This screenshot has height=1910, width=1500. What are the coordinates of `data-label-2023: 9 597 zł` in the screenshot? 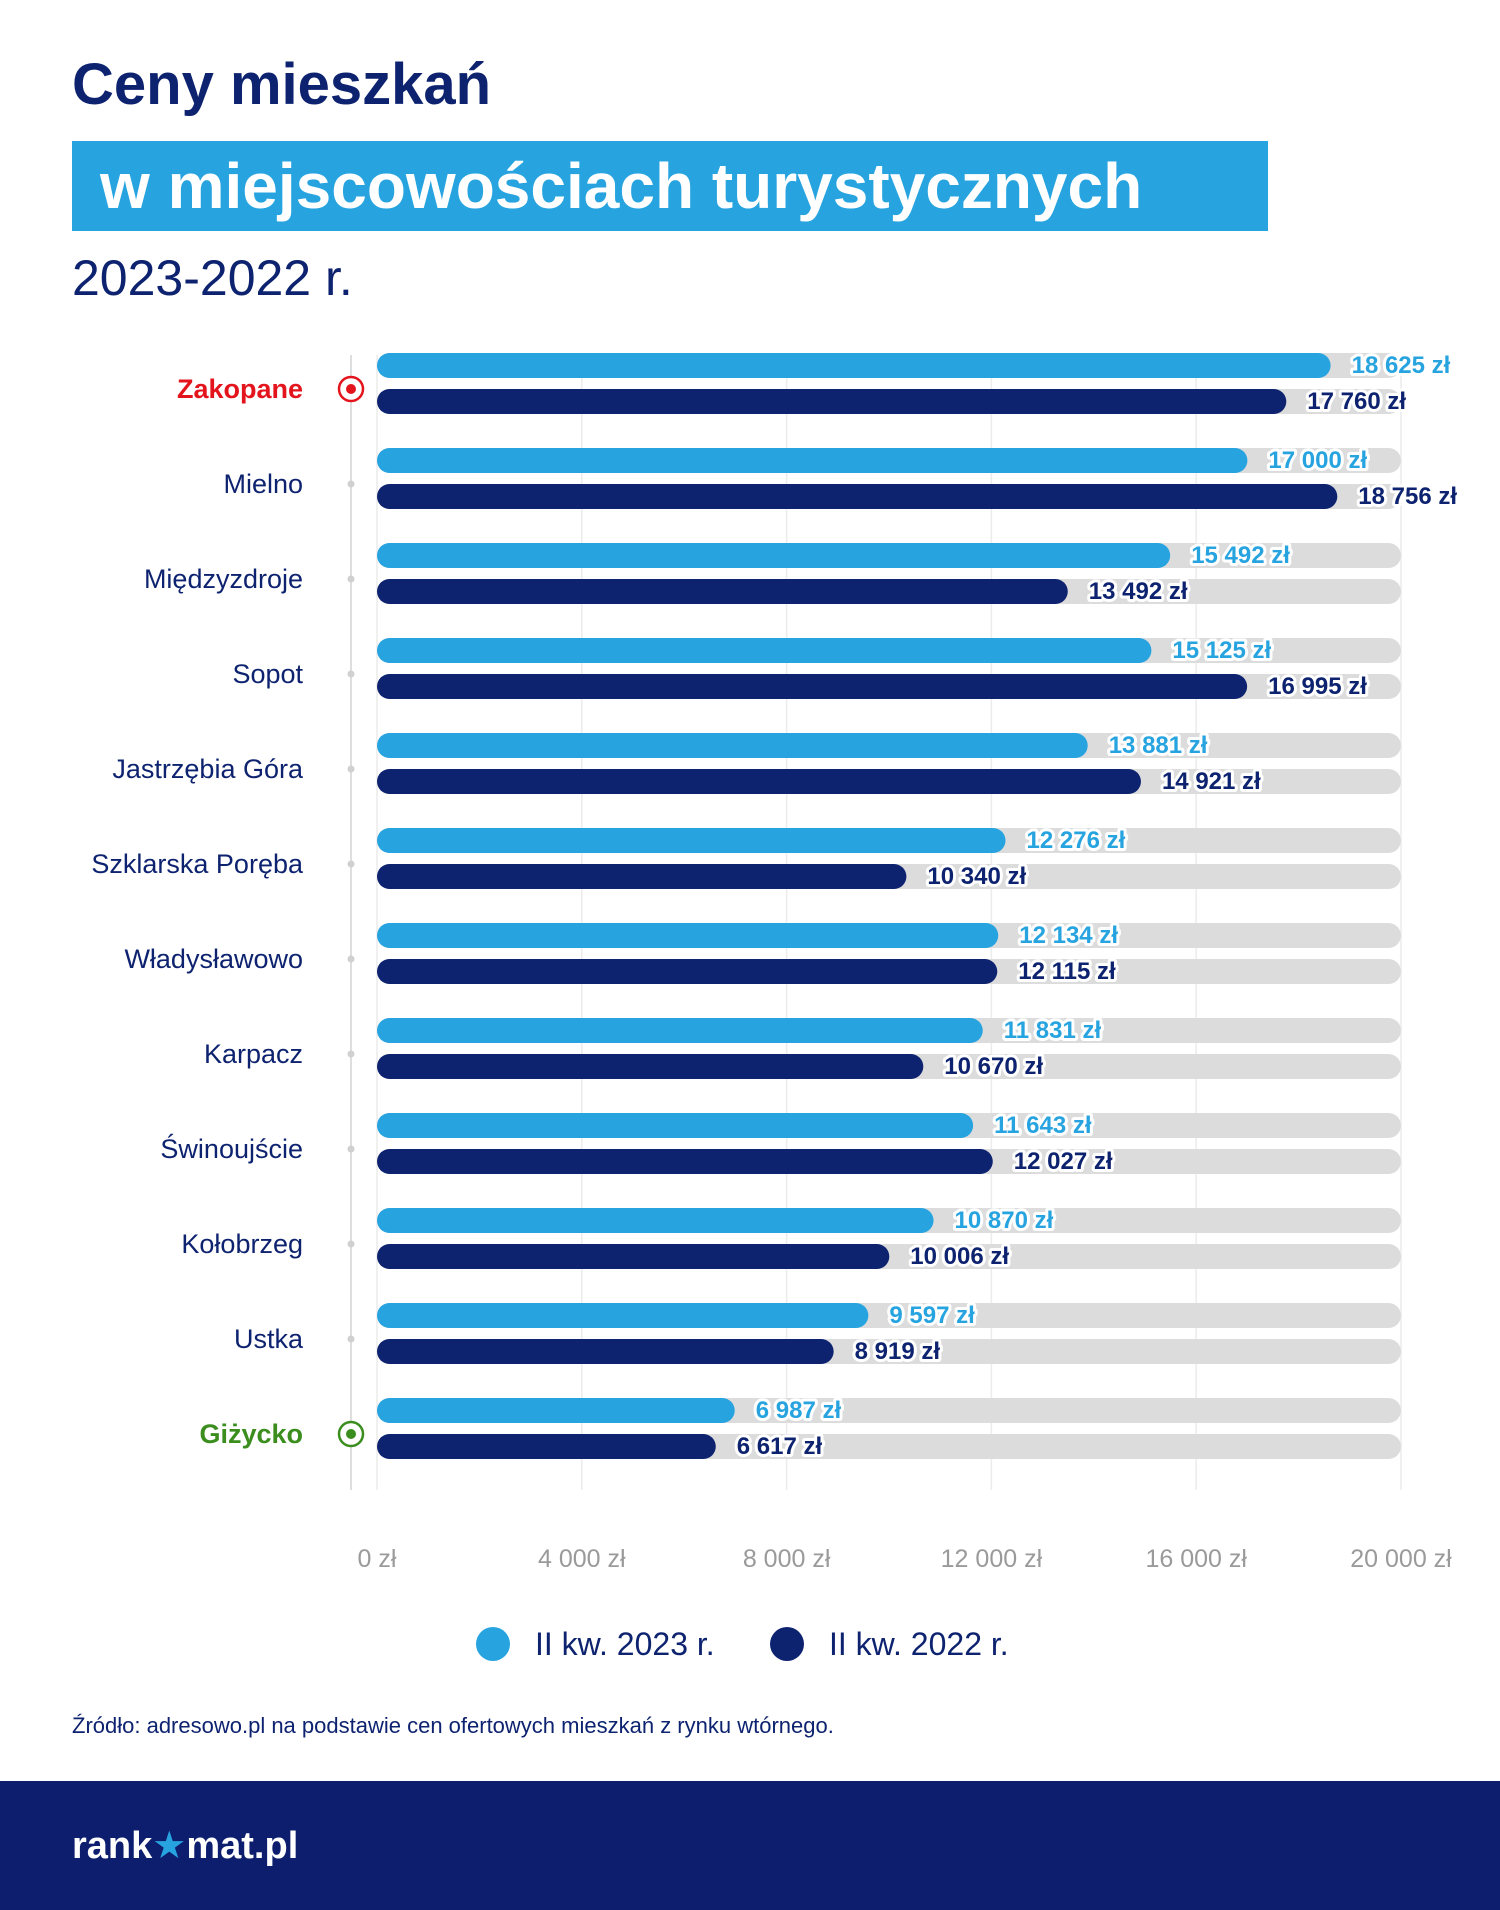 It's located at (932, 1315).